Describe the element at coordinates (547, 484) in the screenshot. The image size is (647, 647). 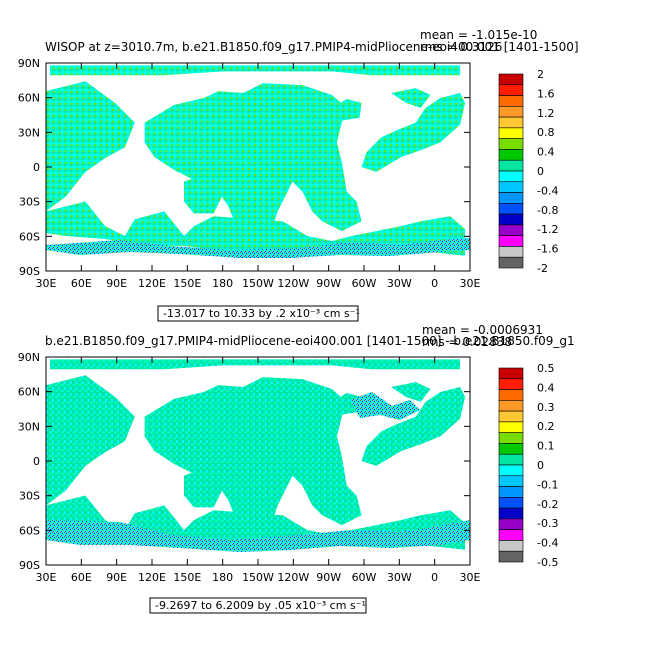
I see `panel-2-colorbar-label: -0.1` at that location.